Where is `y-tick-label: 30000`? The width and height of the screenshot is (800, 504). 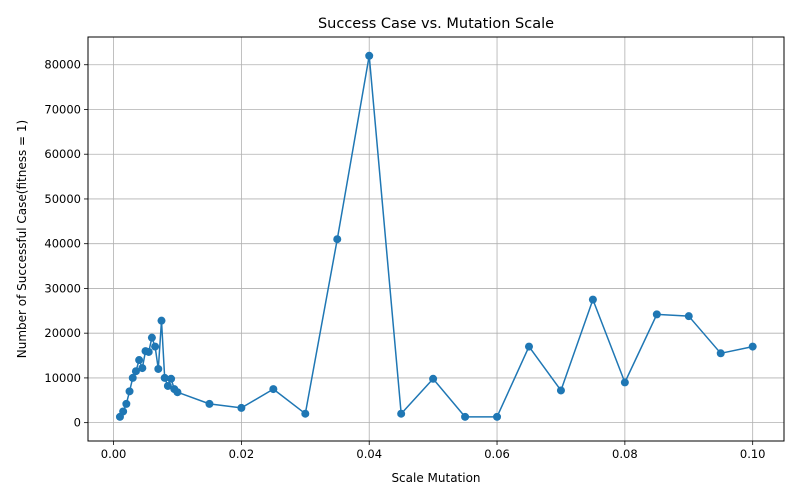 y-tick-label: 30000 is located at coordinates (62, 288).